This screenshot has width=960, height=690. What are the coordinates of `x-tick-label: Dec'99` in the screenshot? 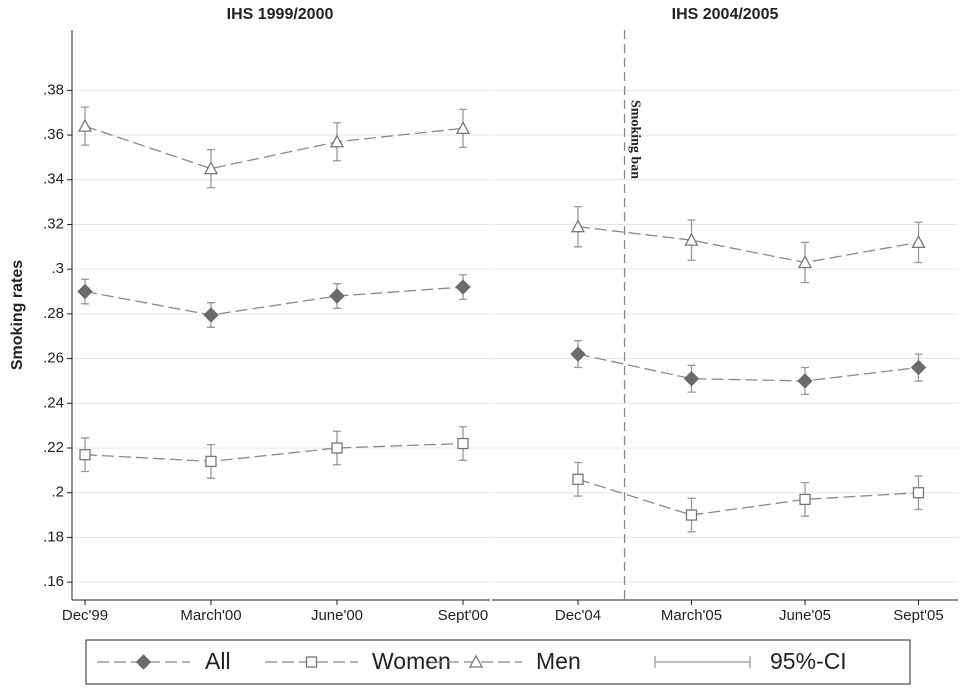 It's located at (85, 615).